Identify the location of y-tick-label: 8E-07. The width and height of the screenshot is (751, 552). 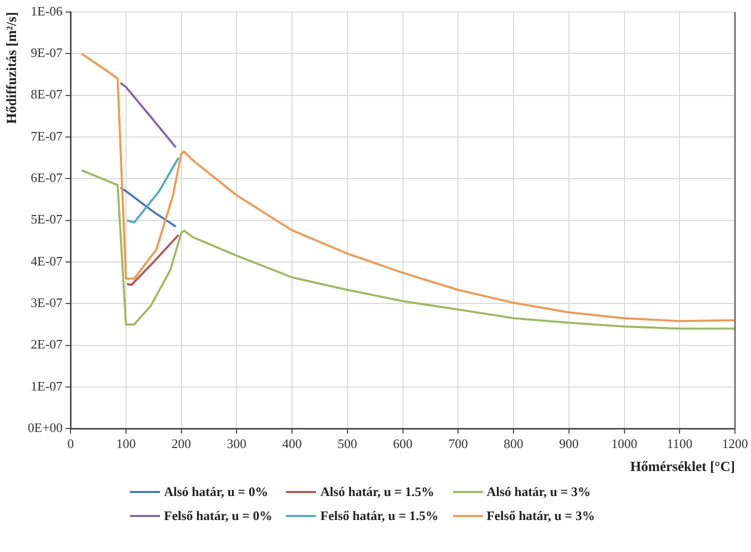
(47, 94).